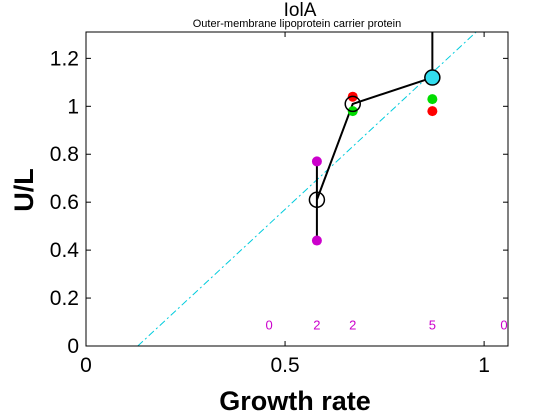 The height and width of the screenshot is (420, 560). I want to click on count-label: 5, so click(432, 324).